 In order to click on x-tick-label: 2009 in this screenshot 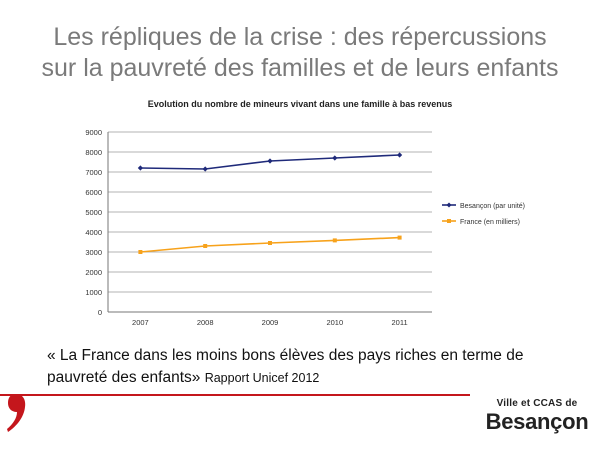, I will do `click(270, 322)`.